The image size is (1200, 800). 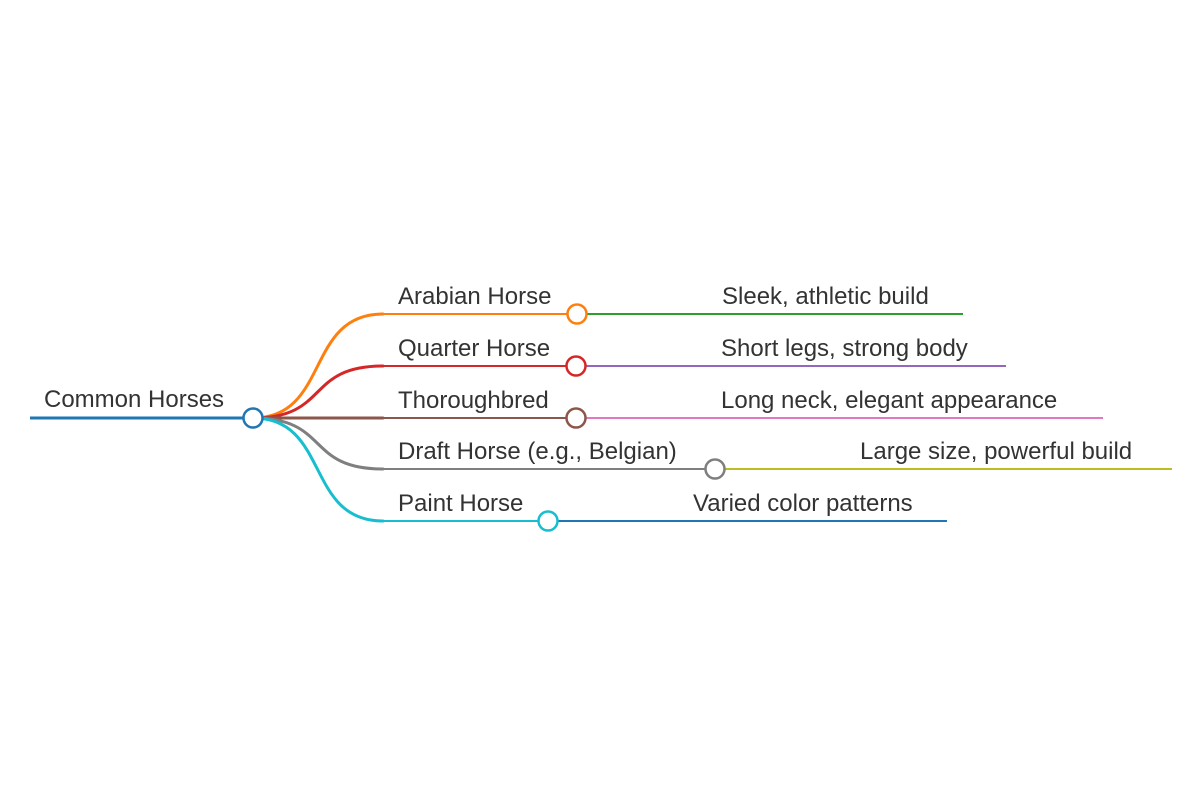 What do you see at coordinates (537, 451) in the screenshot?
I see `branch-label-3: Draft Horse (e.g., Belgian)` at bounding box center [537, 451].